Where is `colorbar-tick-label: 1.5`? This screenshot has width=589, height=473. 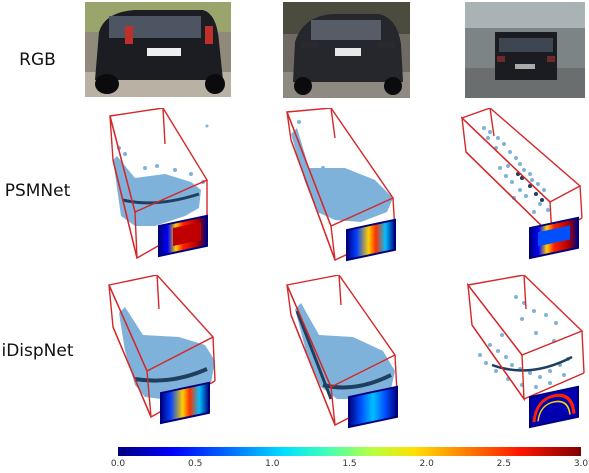
colorbar-tick-label: 1.5 is located at coordinates (349, 464).